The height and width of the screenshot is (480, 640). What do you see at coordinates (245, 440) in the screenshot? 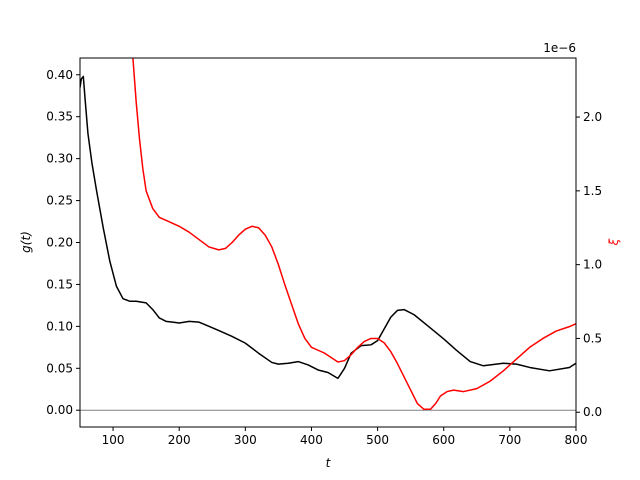
I see `x-tick-label: 300` at bounding box center [245, 440].